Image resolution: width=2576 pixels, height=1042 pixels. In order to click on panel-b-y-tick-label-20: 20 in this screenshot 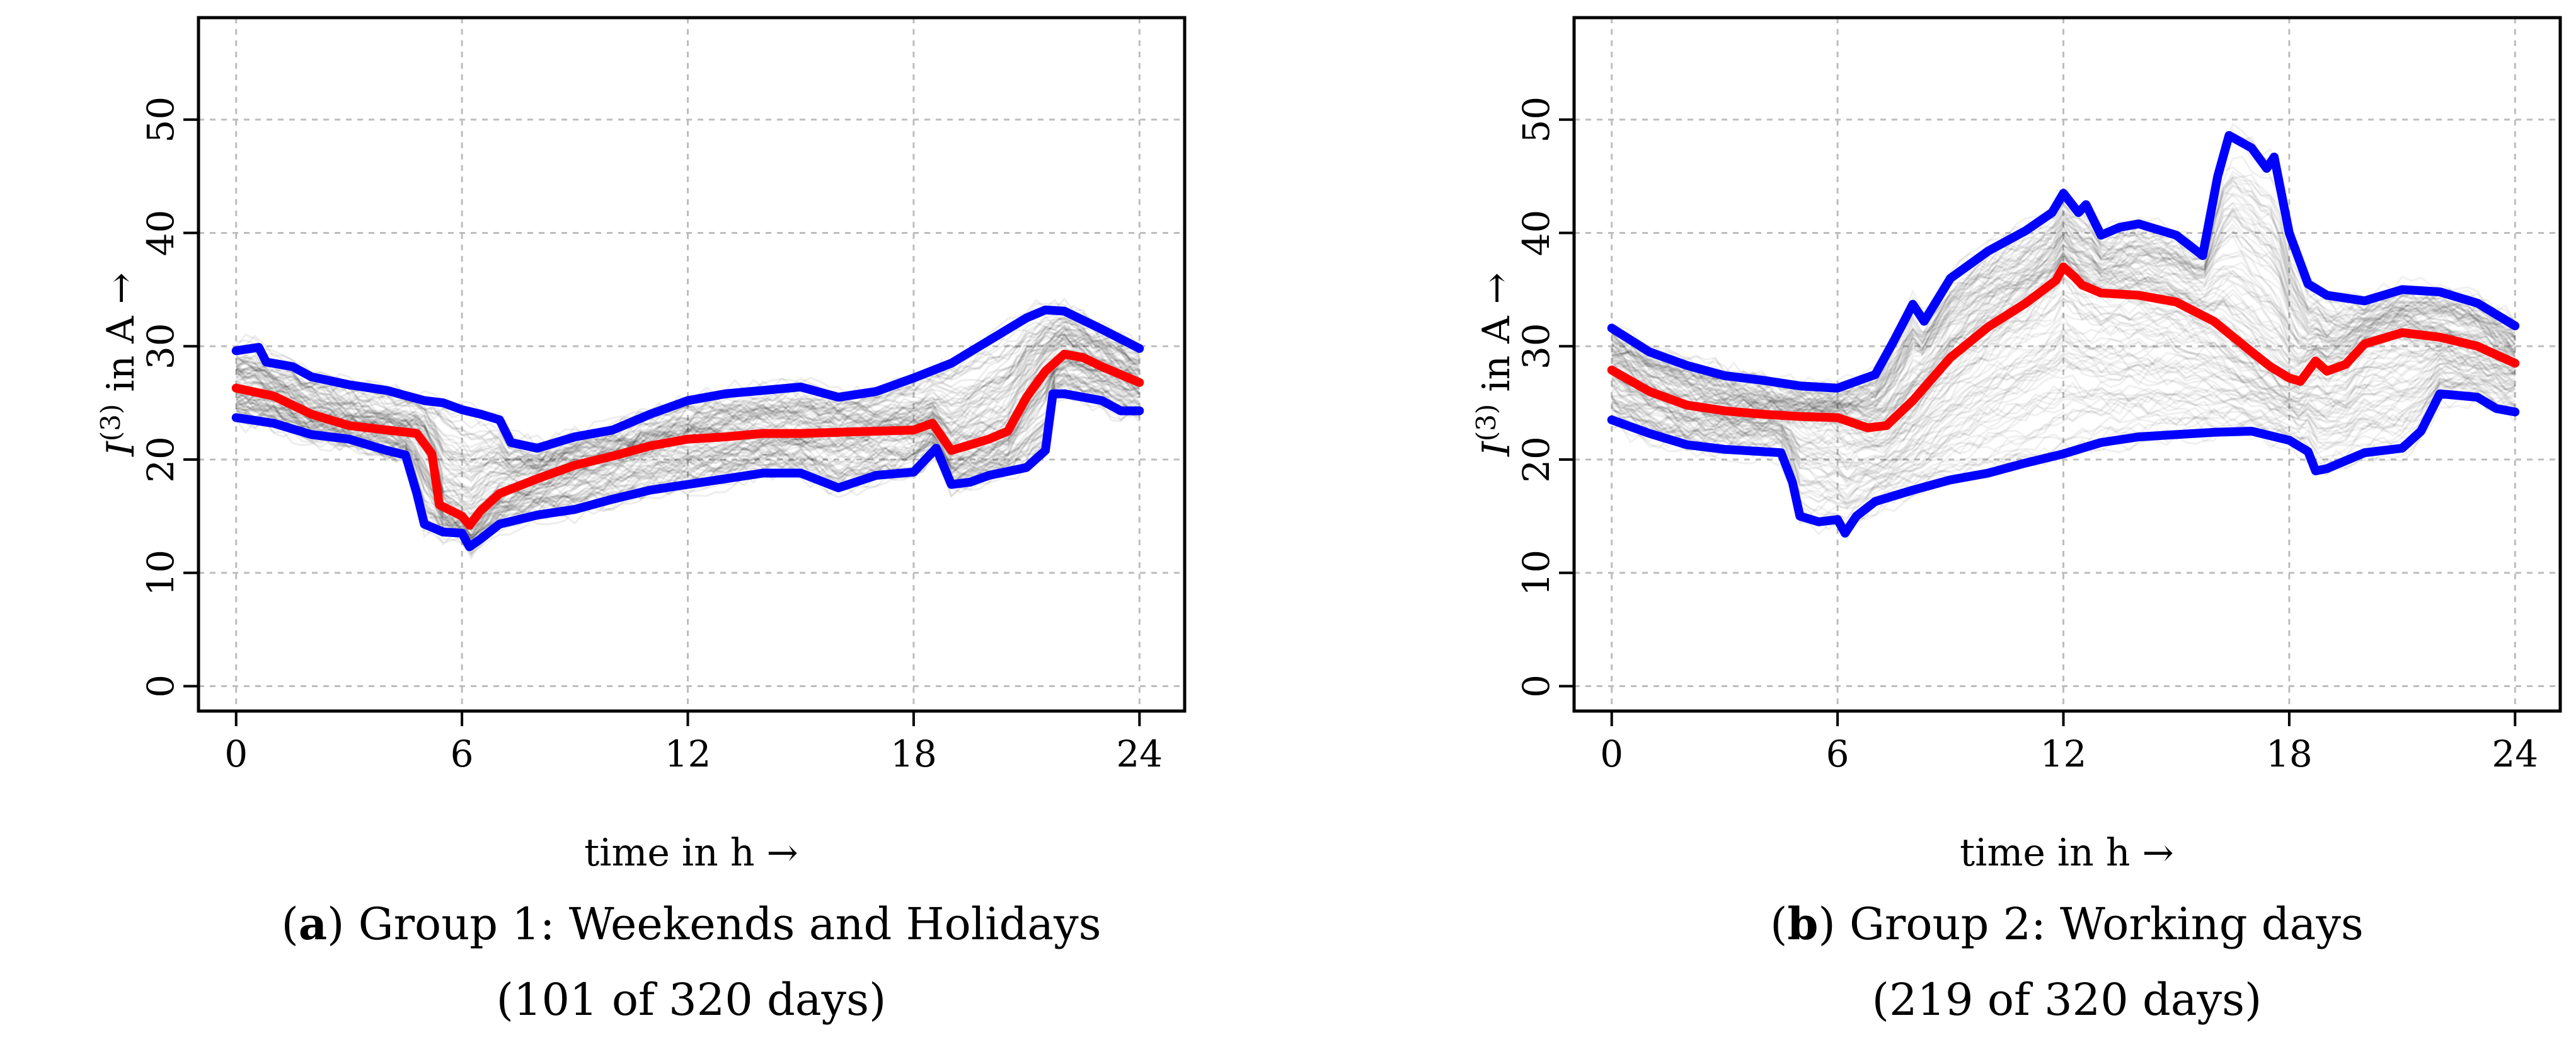, I will do `click(1536, 459)`.